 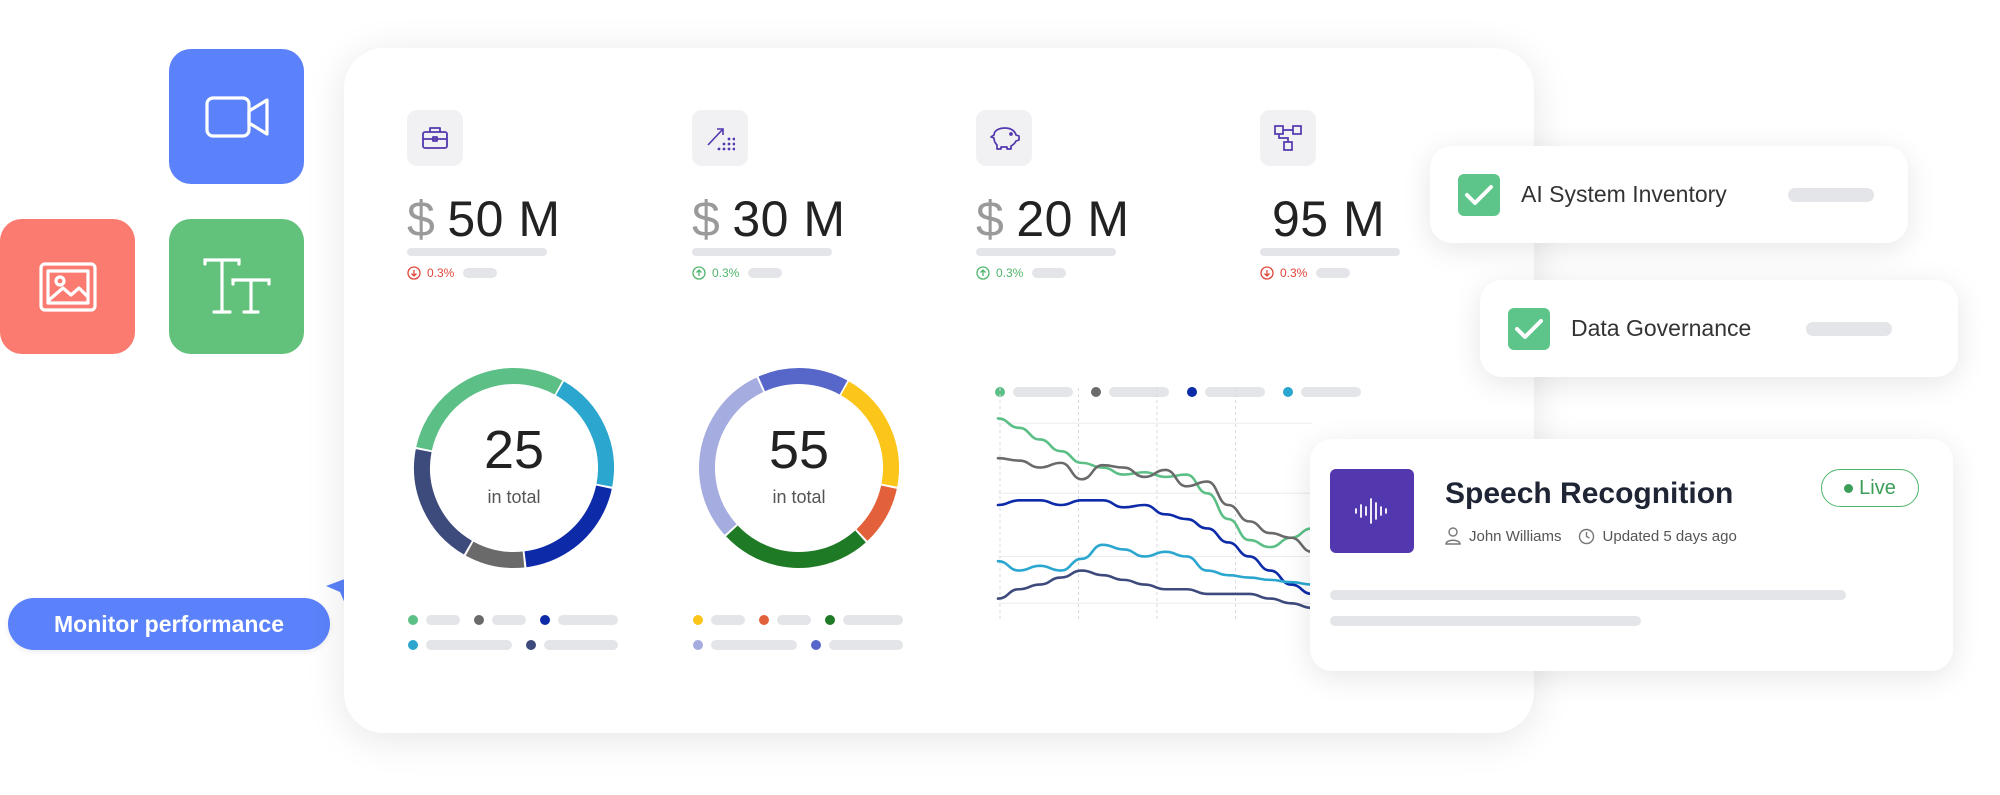 I want to click on checklist-card: Data Governance, so click(x=1719, y=328).